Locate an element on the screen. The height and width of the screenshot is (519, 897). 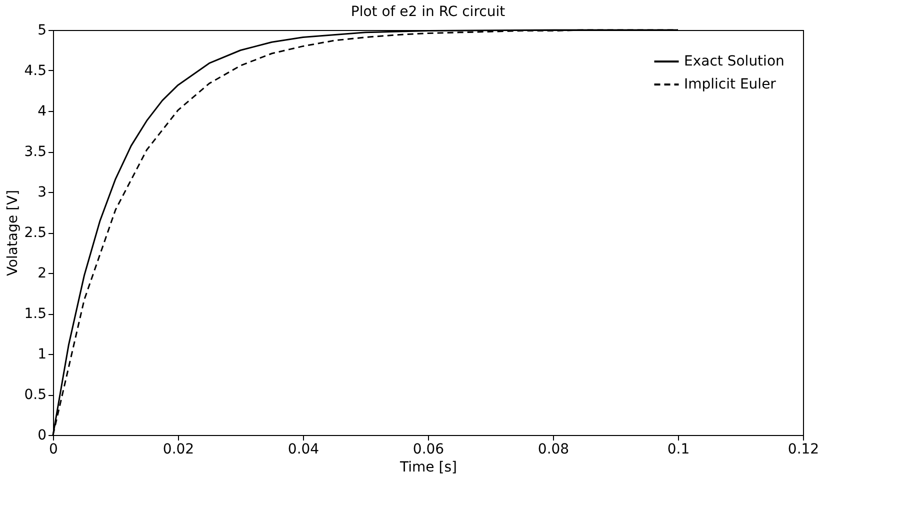
x-tick-label: 0.12 is located at coordinates (804, 450).